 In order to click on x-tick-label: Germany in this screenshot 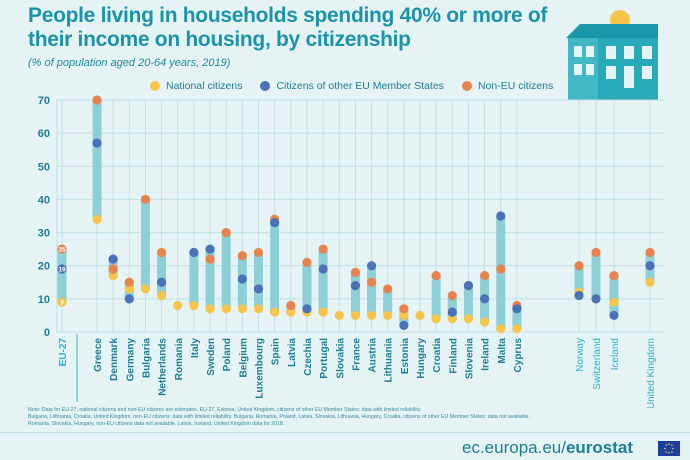, I will do `click(130, 360)`.